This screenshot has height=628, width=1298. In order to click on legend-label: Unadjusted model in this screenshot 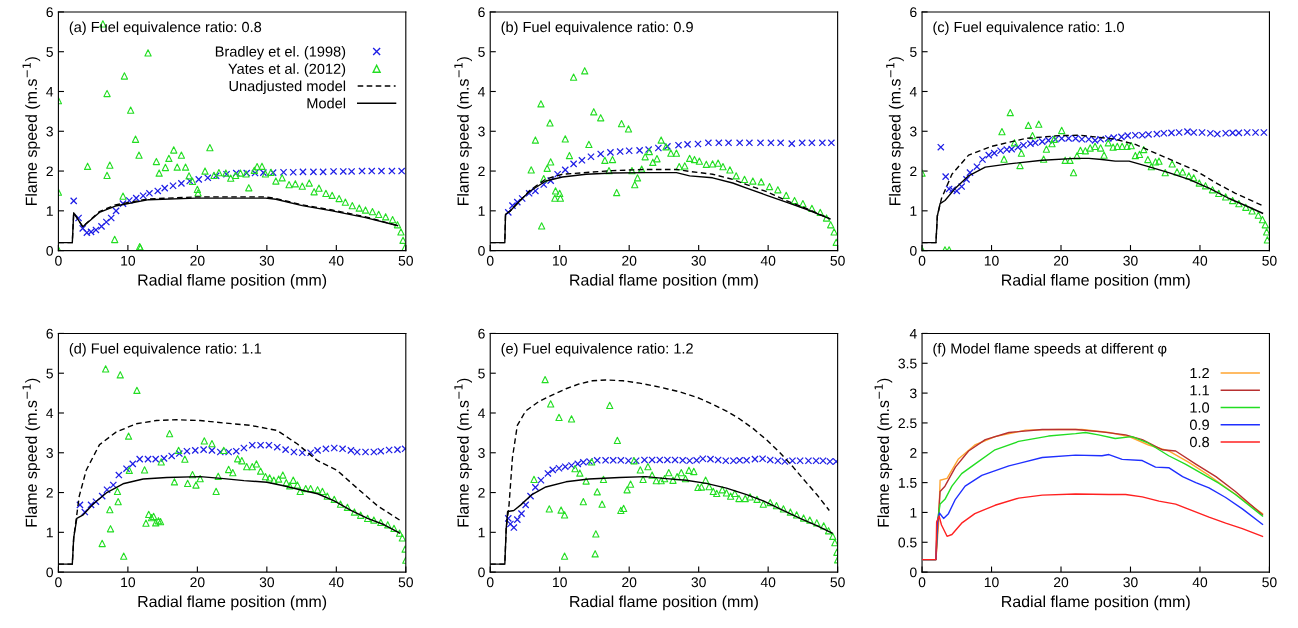, I will do `click(287, 87)`.